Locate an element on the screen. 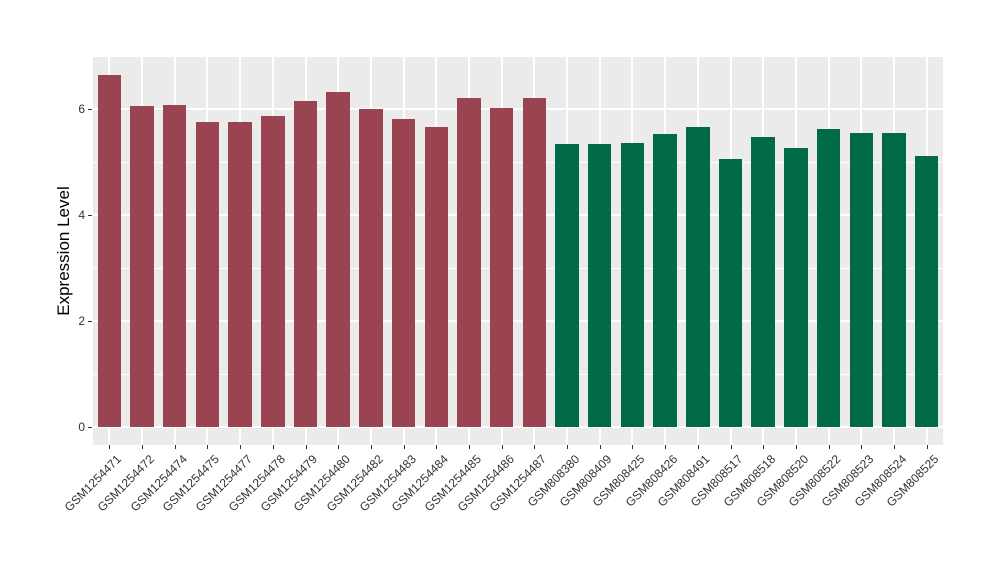  y-tick-label: 2 is located at coordinates (81, 321).